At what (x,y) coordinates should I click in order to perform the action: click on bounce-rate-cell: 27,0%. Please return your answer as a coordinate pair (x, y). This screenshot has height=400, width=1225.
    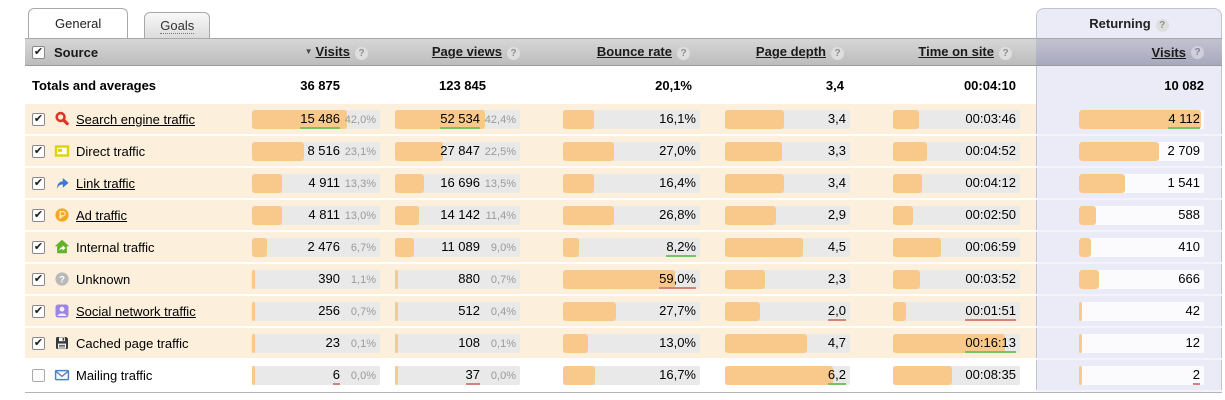
    Looking at the image, I should click on (631, 151).